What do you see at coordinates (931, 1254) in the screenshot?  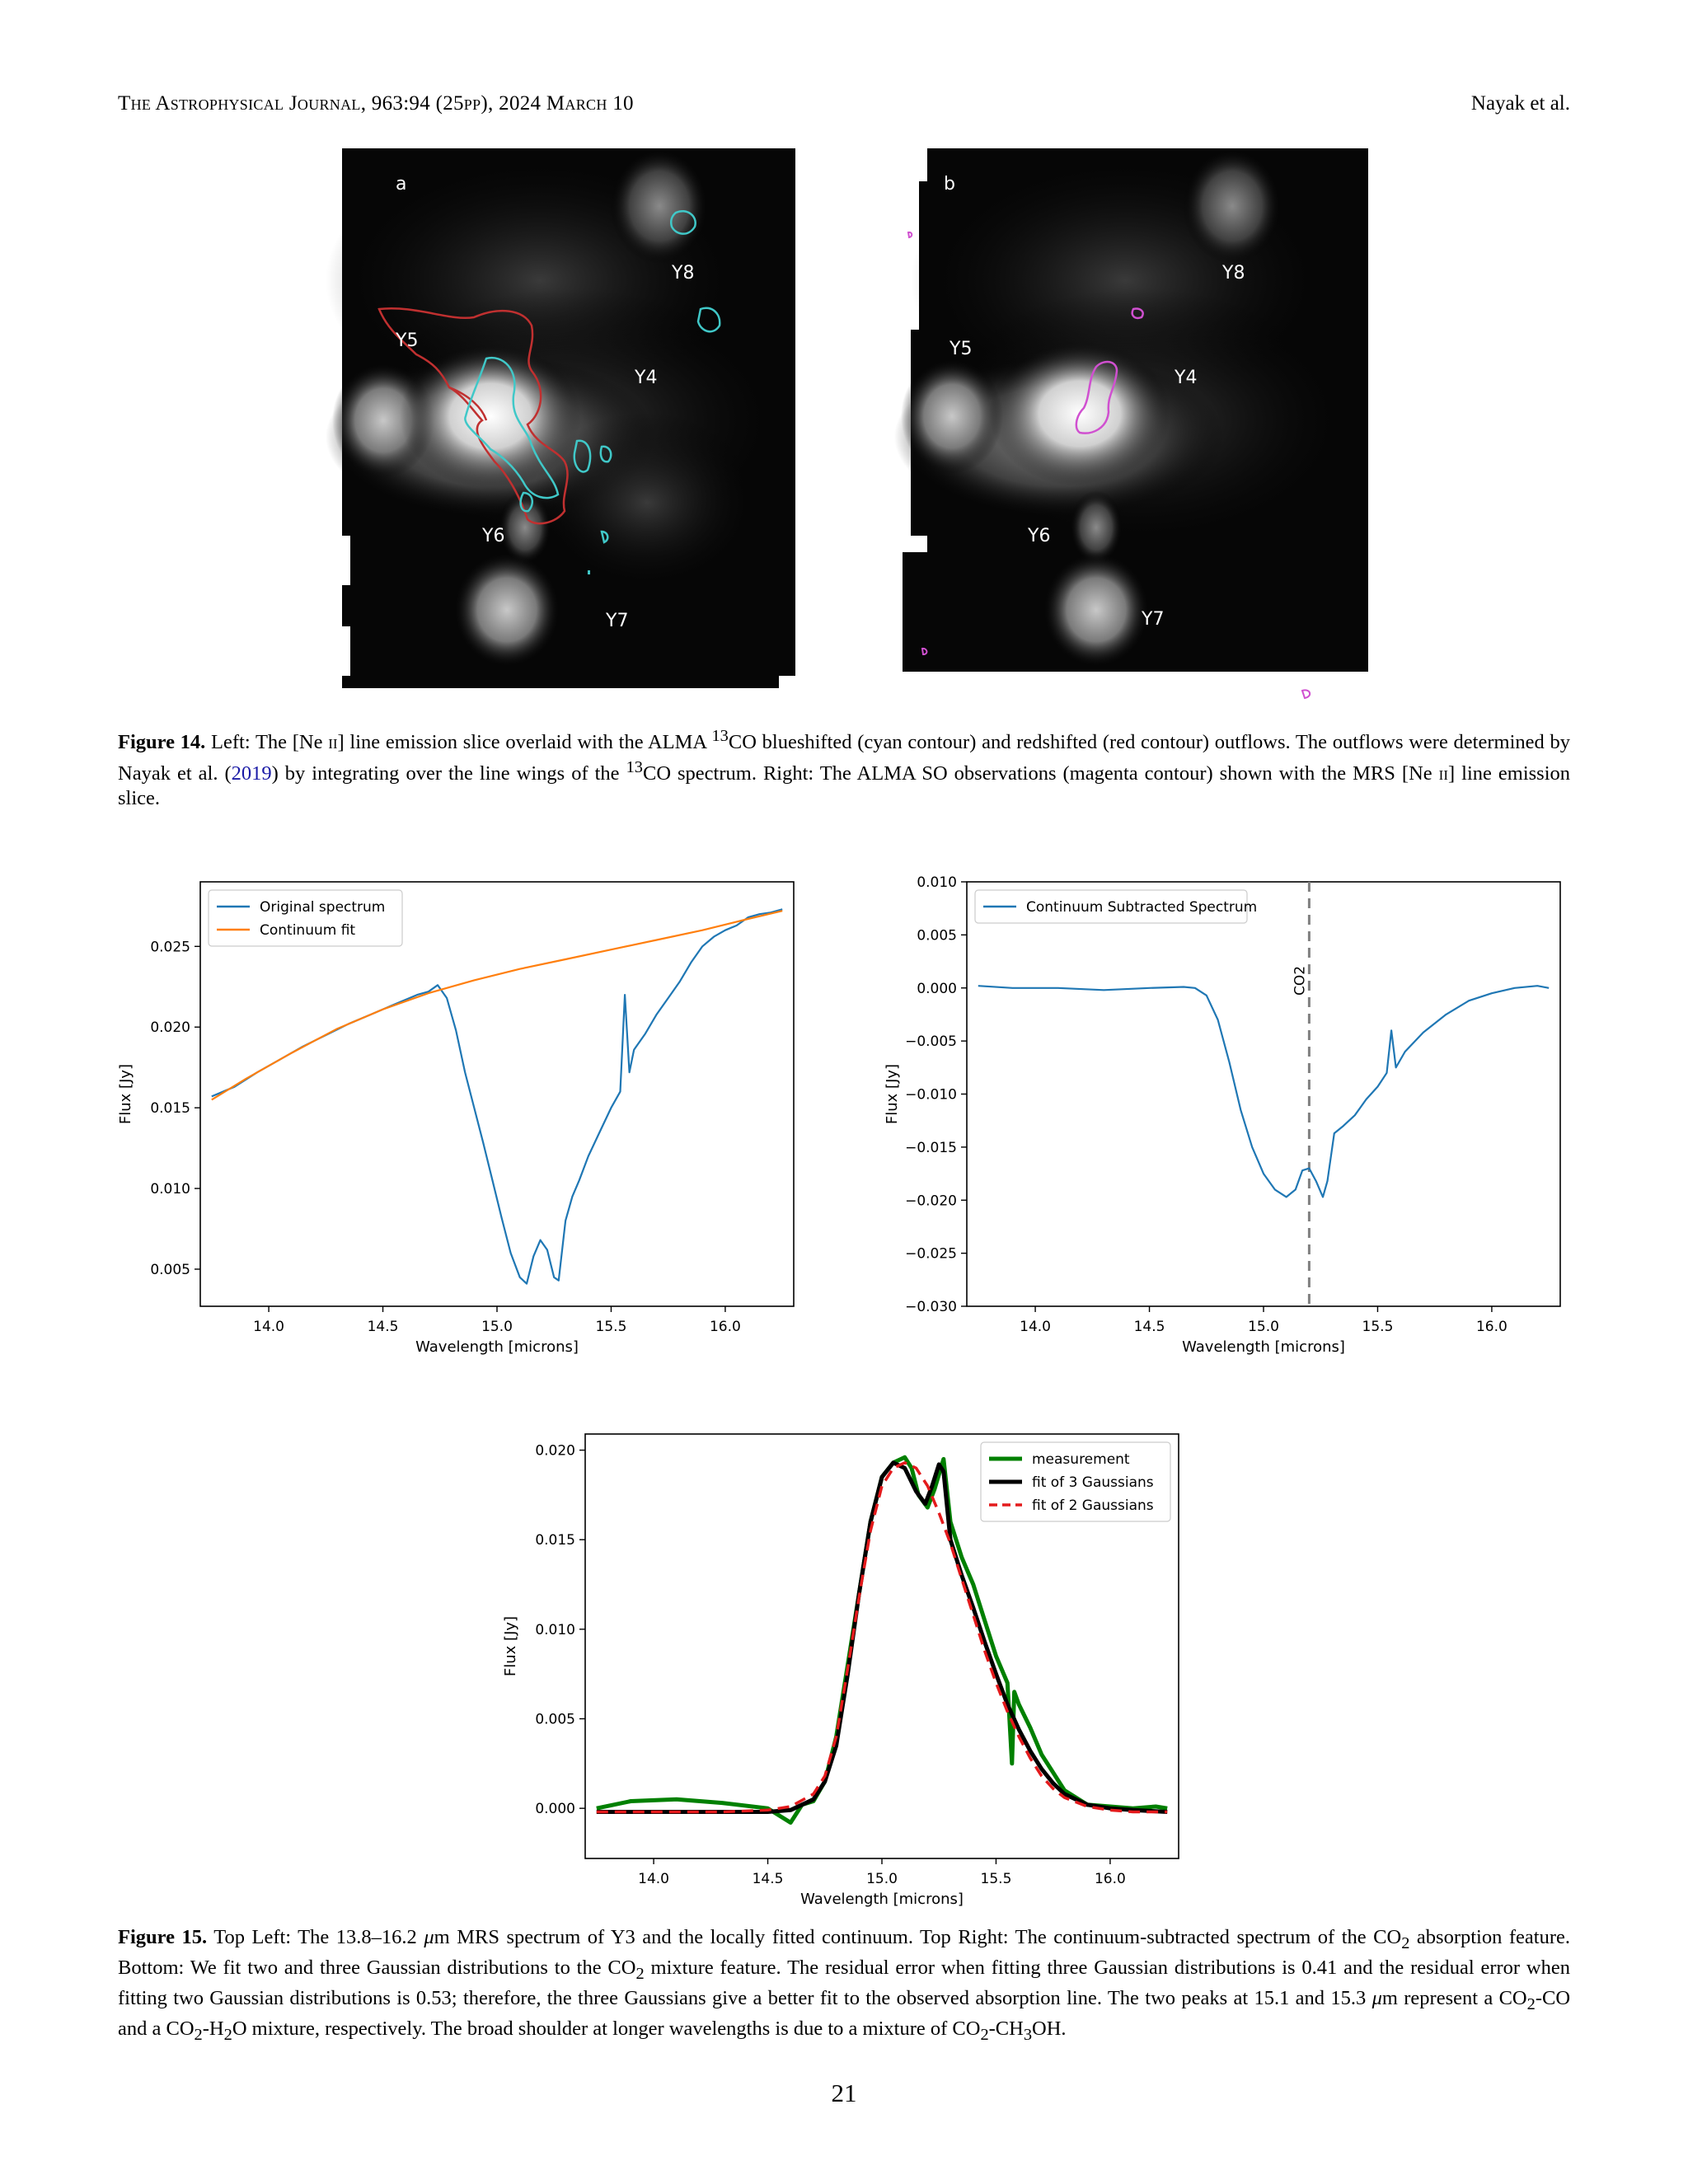 I see `y-tick-label: −0.025` at bounding box center [931, 1254].